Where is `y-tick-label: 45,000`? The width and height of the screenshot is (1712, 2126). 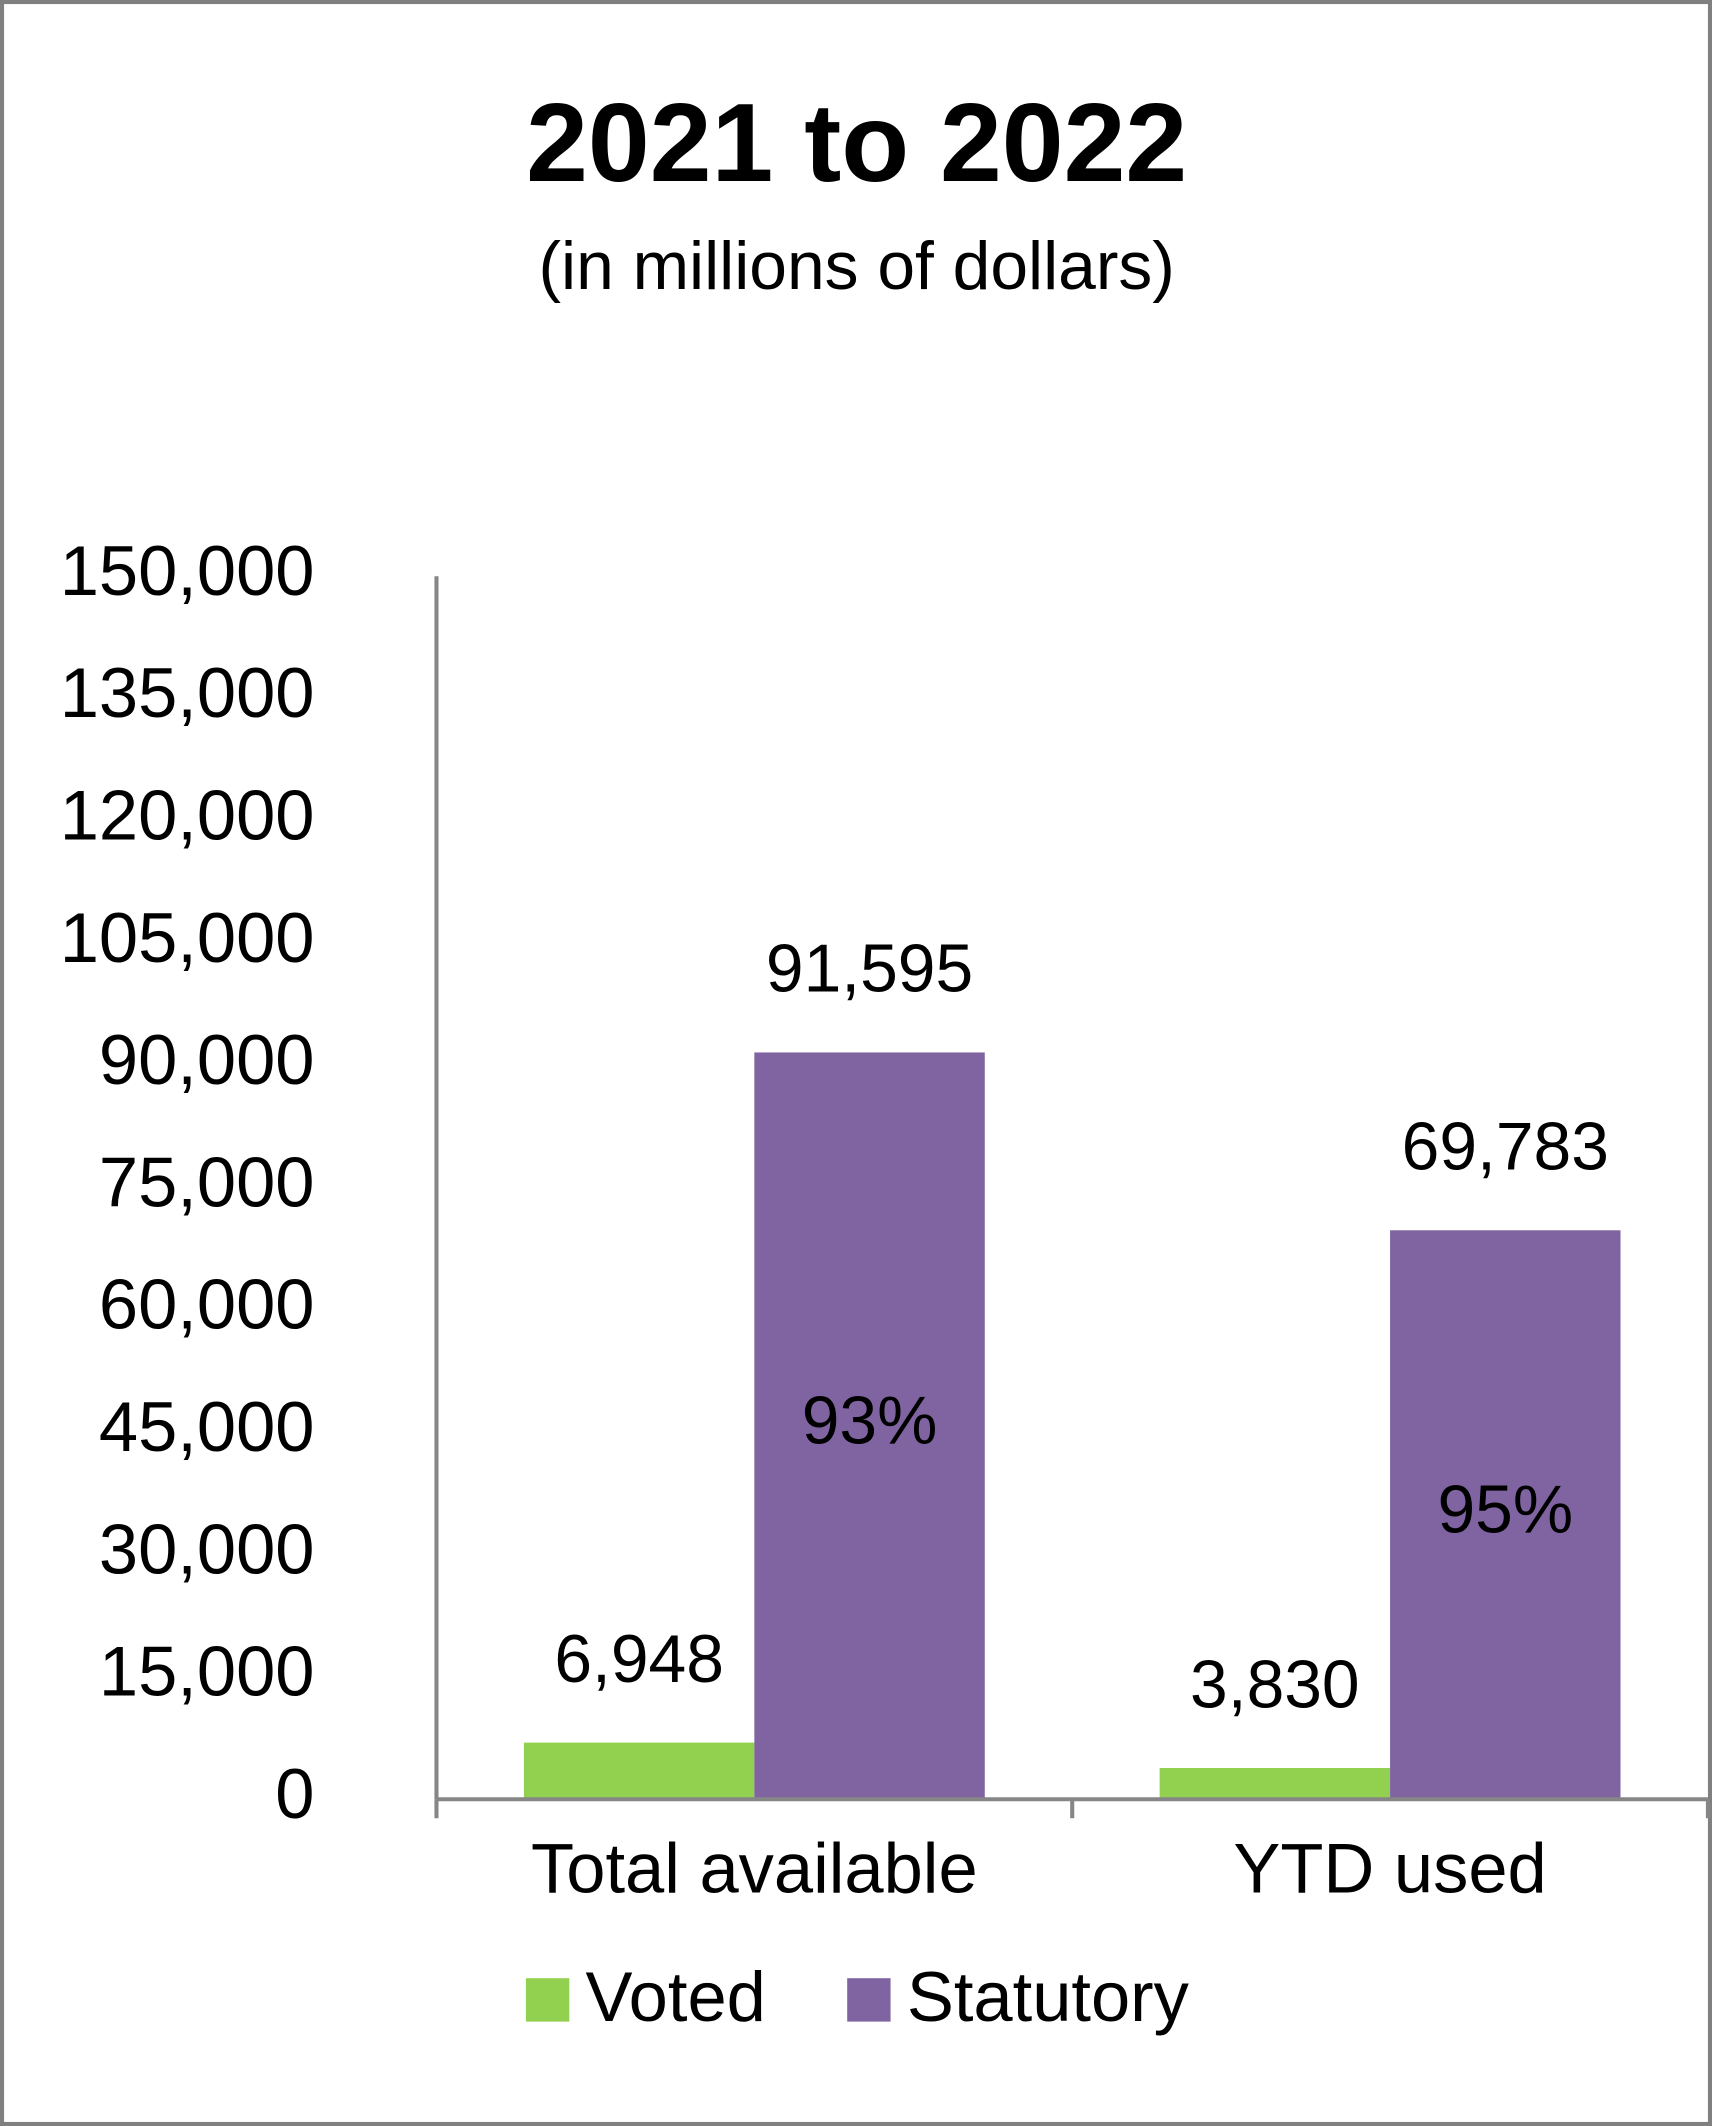
y-tick-label: 45,000 is located at coordinates (207, 1426).